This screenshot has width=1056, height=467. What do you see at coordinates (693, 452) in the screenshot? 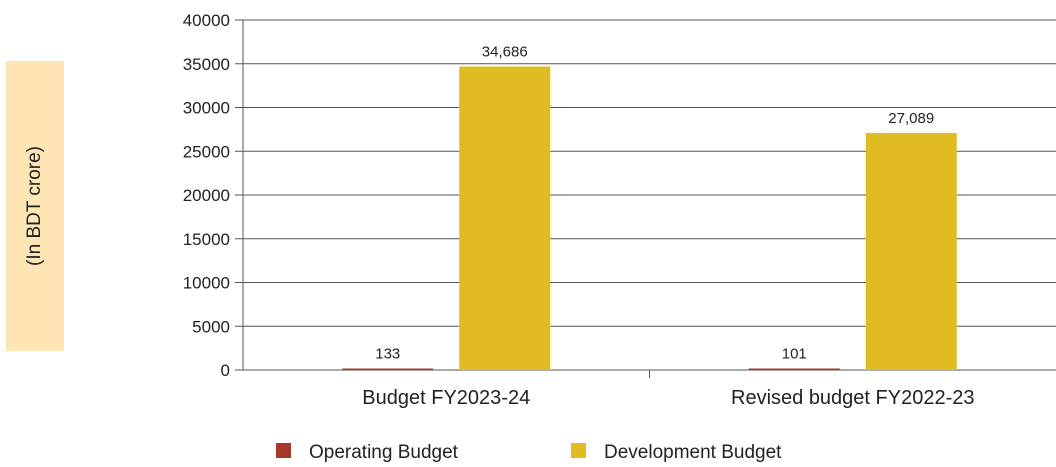
I see `legend-label: Development Budget` at bounding box center [693, 452].